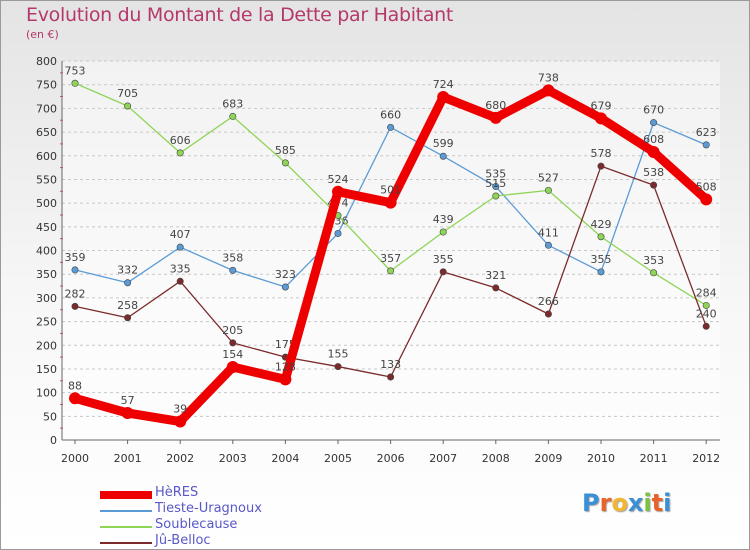  Describe the element at coordinates (232, 330) in the screenshot. I see `data-label-ju-belloc: 205` at that location.